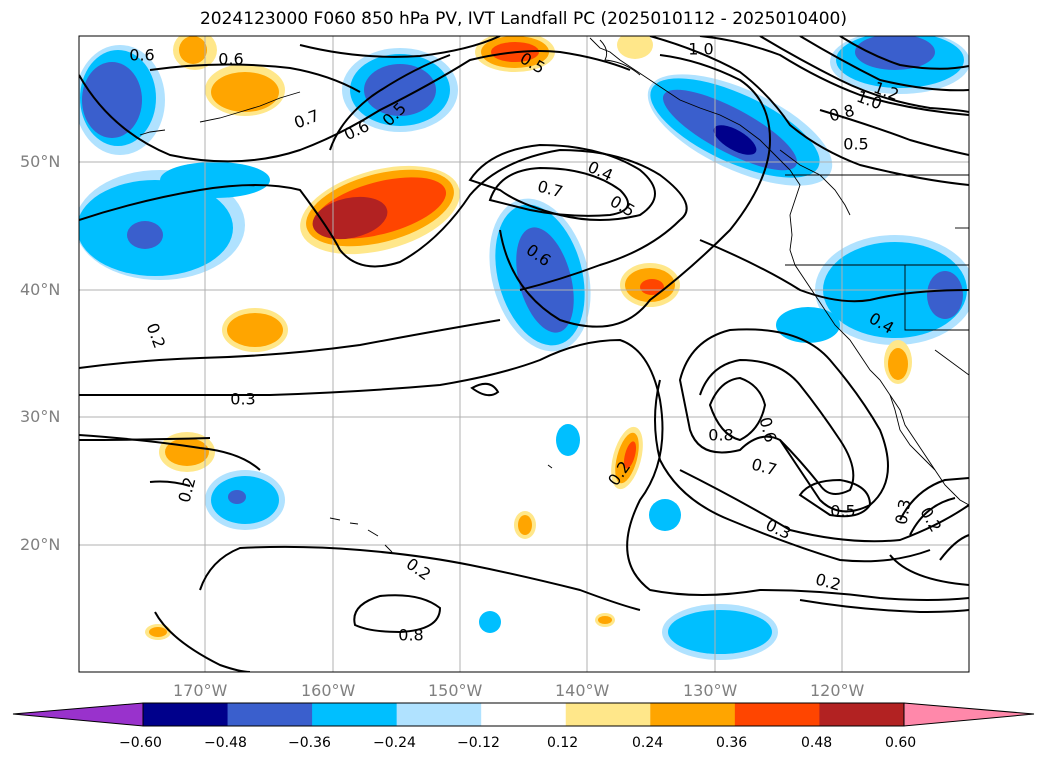  Describe the element at coordinates (648, 743) in the screenshot. I see `colorbar-tick-label: 0.24` at that location.